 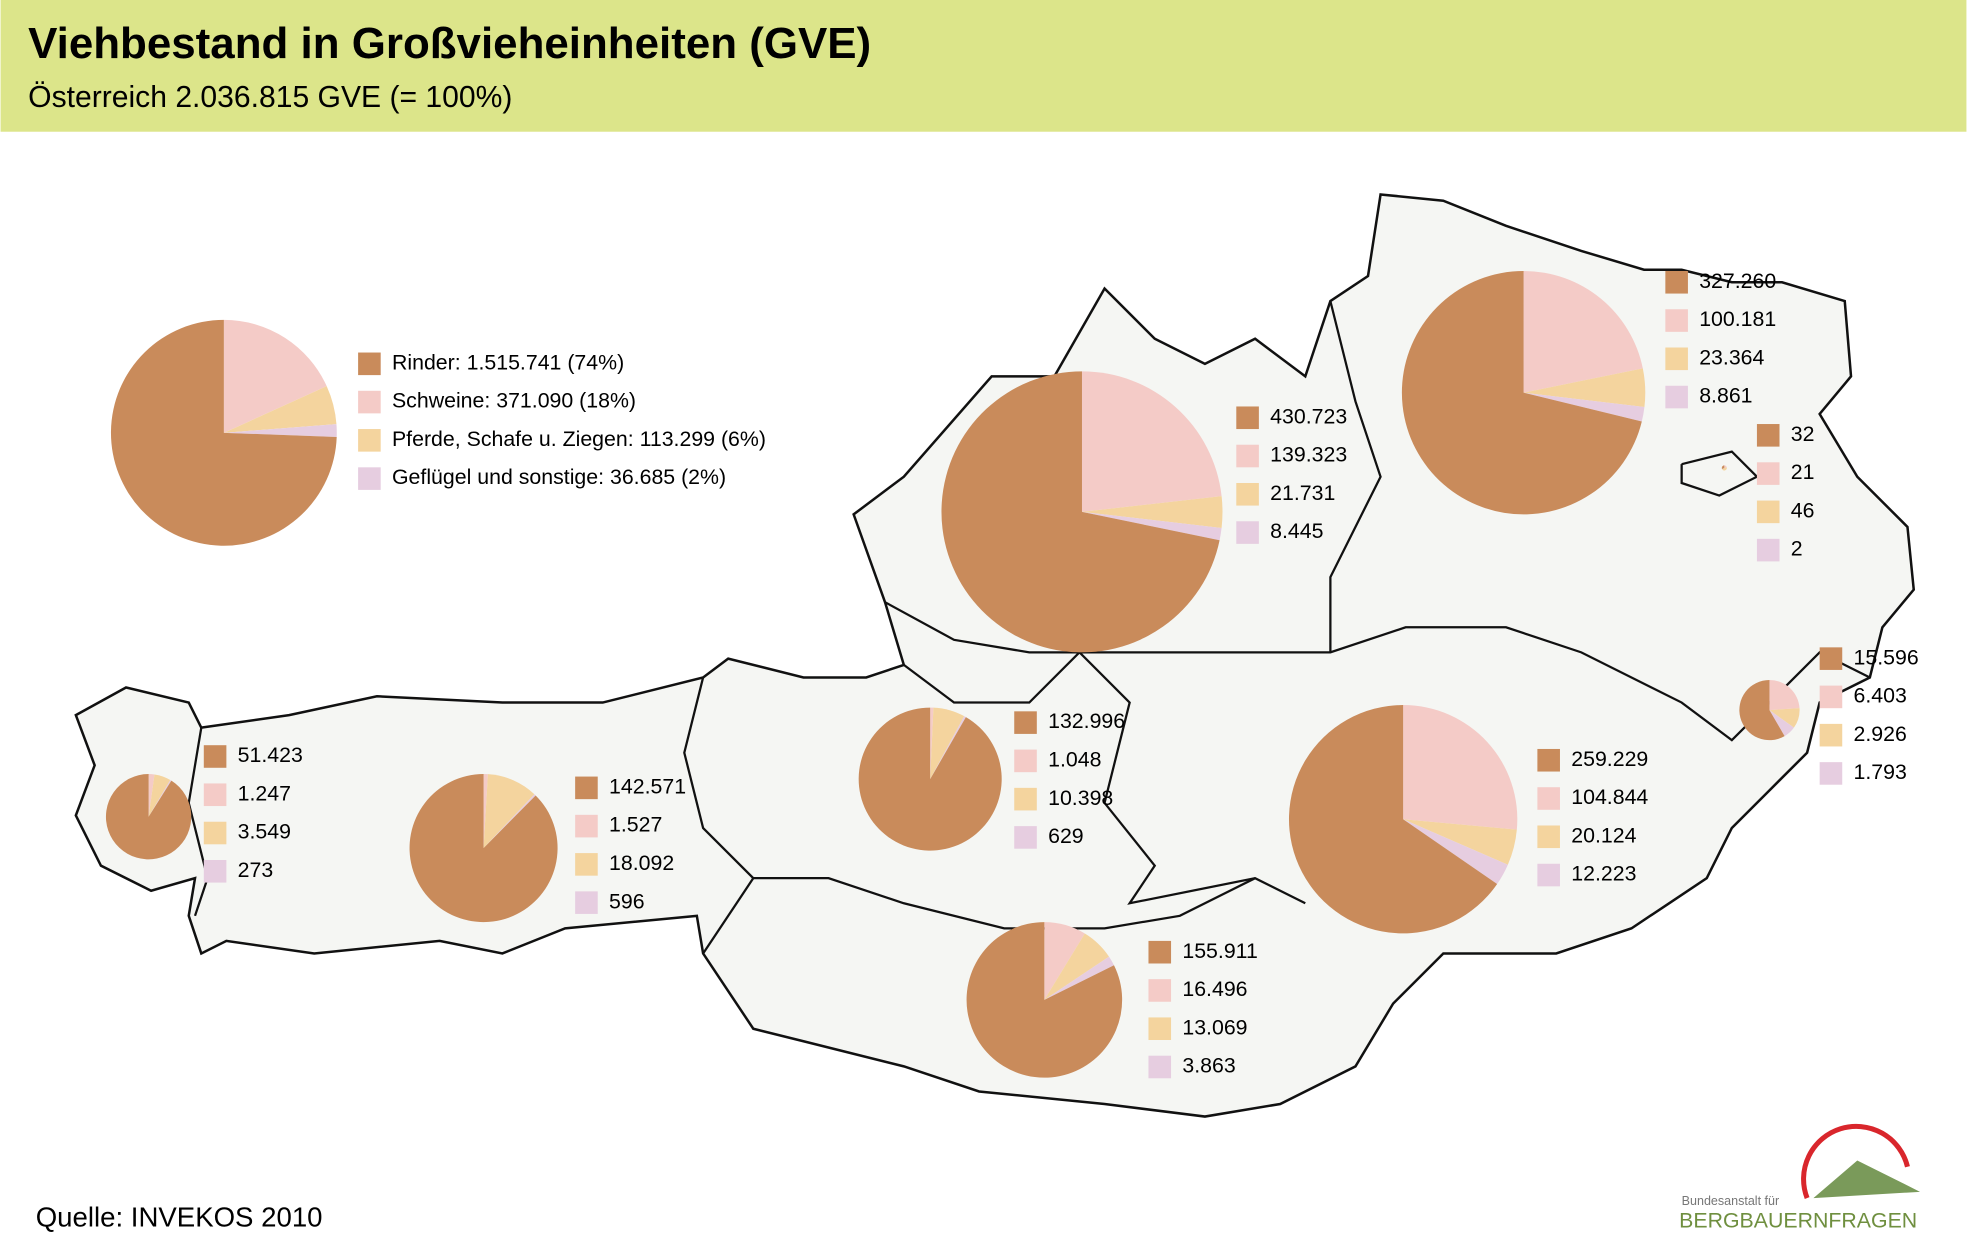 I want to click on legend-label: Geflügel und sonstige: 36.685 (2%), so click(x=559, y=477).